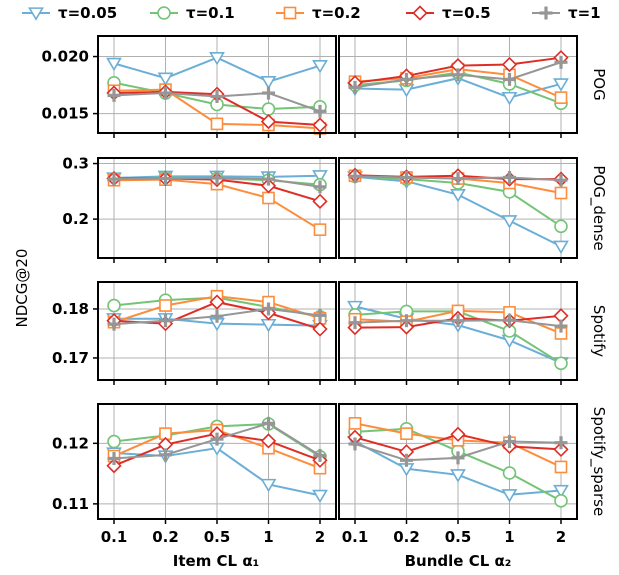 This screenshot has width=619, height=575. I want to click on row-label-Spotify: Spotify, so click(599, 331).